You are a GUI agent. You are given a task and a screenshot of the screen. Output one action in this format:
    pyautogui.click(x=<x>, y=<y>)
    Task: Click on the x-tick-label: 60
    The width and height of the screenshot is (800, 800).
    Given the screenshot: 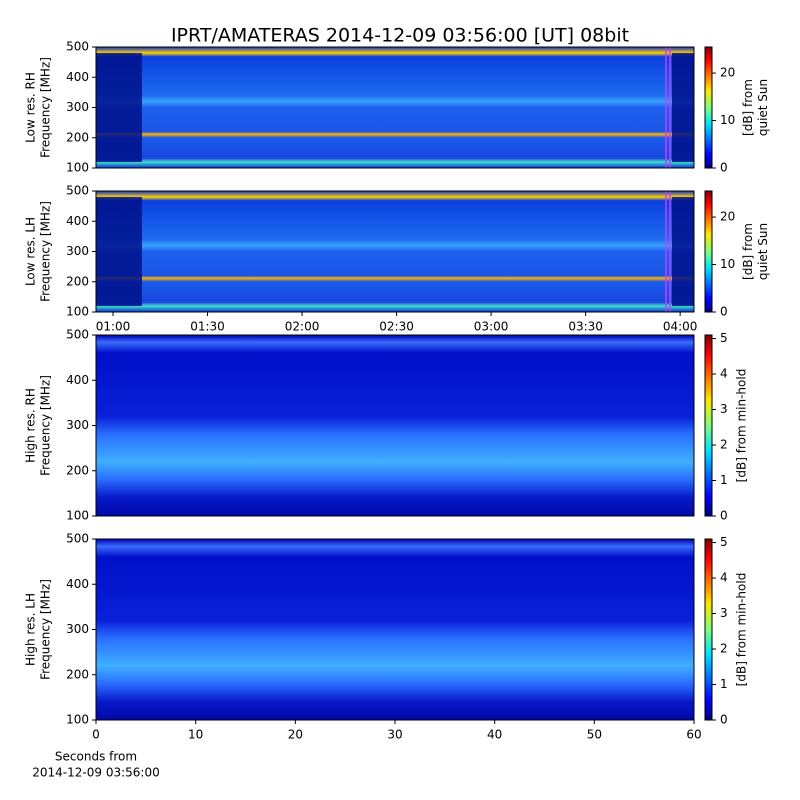 What is the action you would take?
    pyautogui.click(x=693, y=735)
    